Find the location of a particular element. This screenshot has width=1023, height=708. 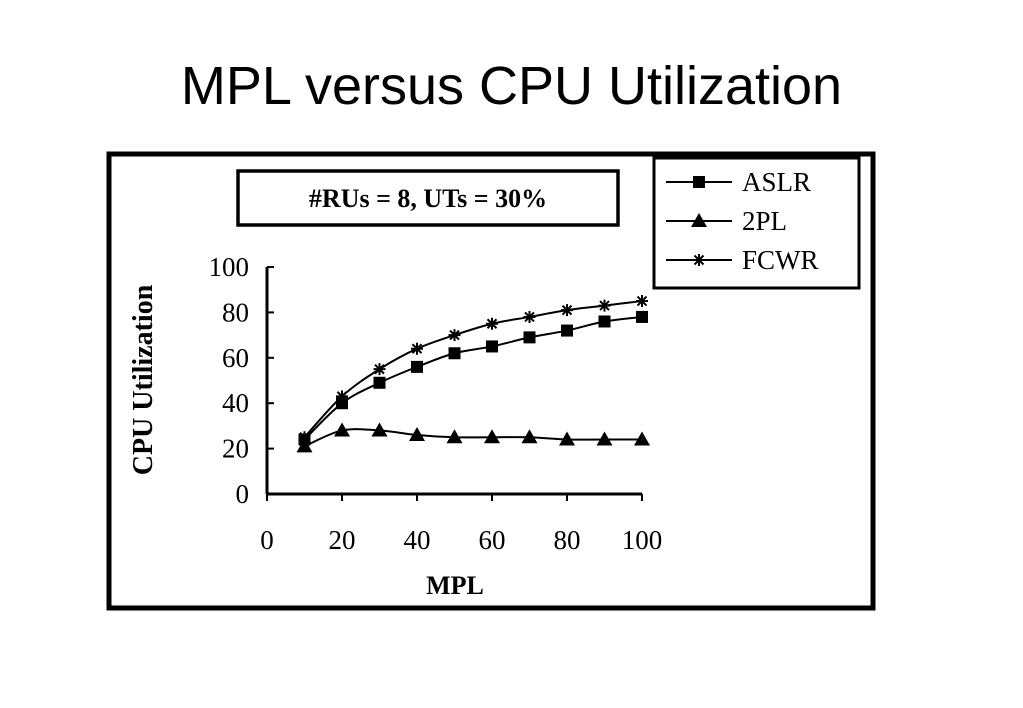

series-line-fcwr is located at coordinates (473, 369).